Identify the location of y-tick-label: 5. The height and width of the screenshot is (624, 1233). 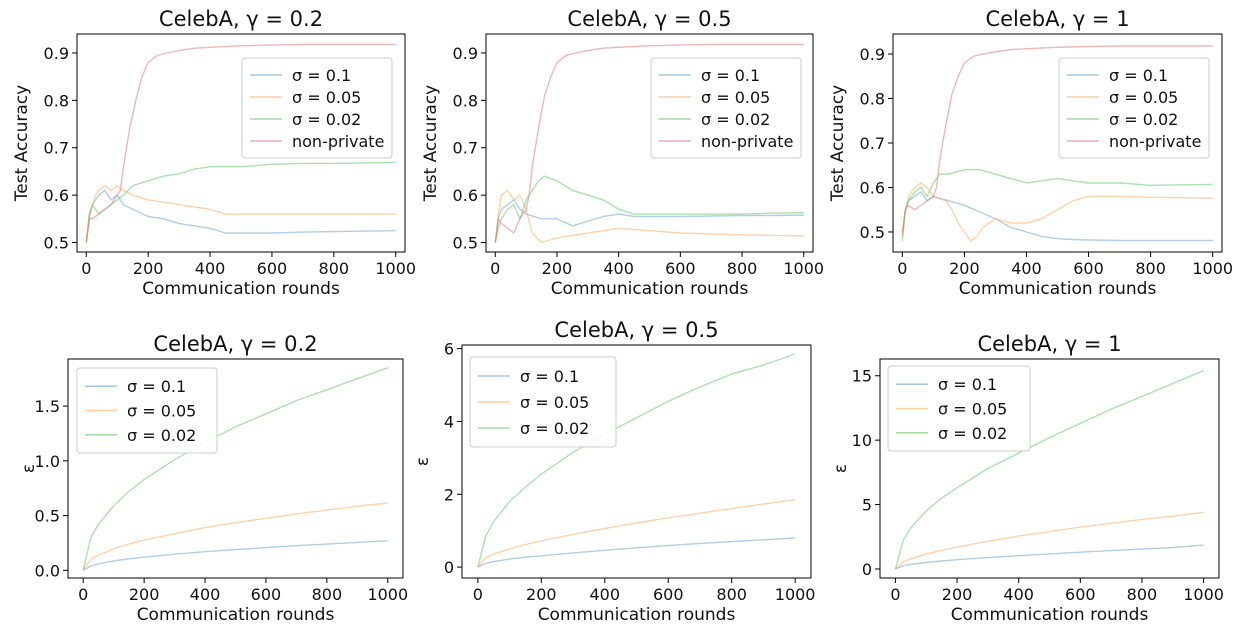
(867, 505).